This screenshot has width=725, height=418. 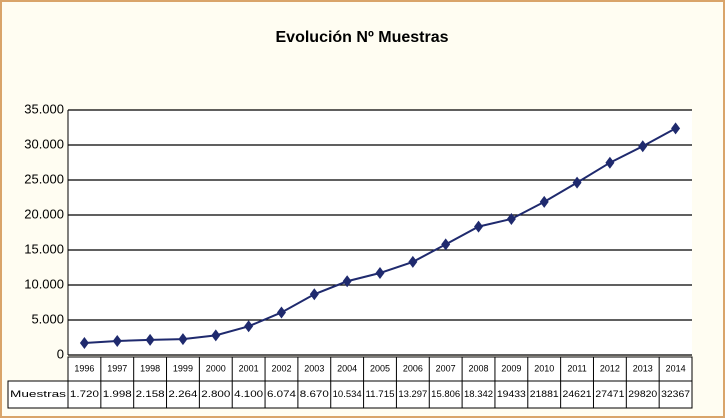 What do you see at coordinates (576, 368) in the screenshot?
I see `x-tick-label: 2011` at bounding box center [576, 368].